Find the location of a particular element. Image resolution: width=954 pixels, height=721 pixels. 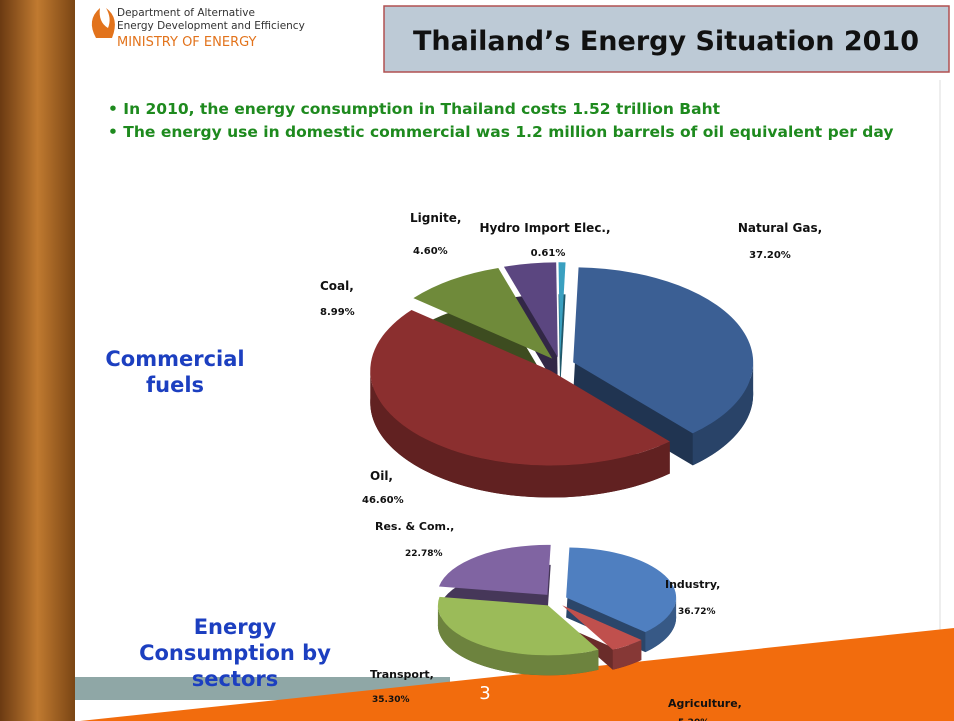

slice-value-label: 37.20% is located at coordinates (770, 255).